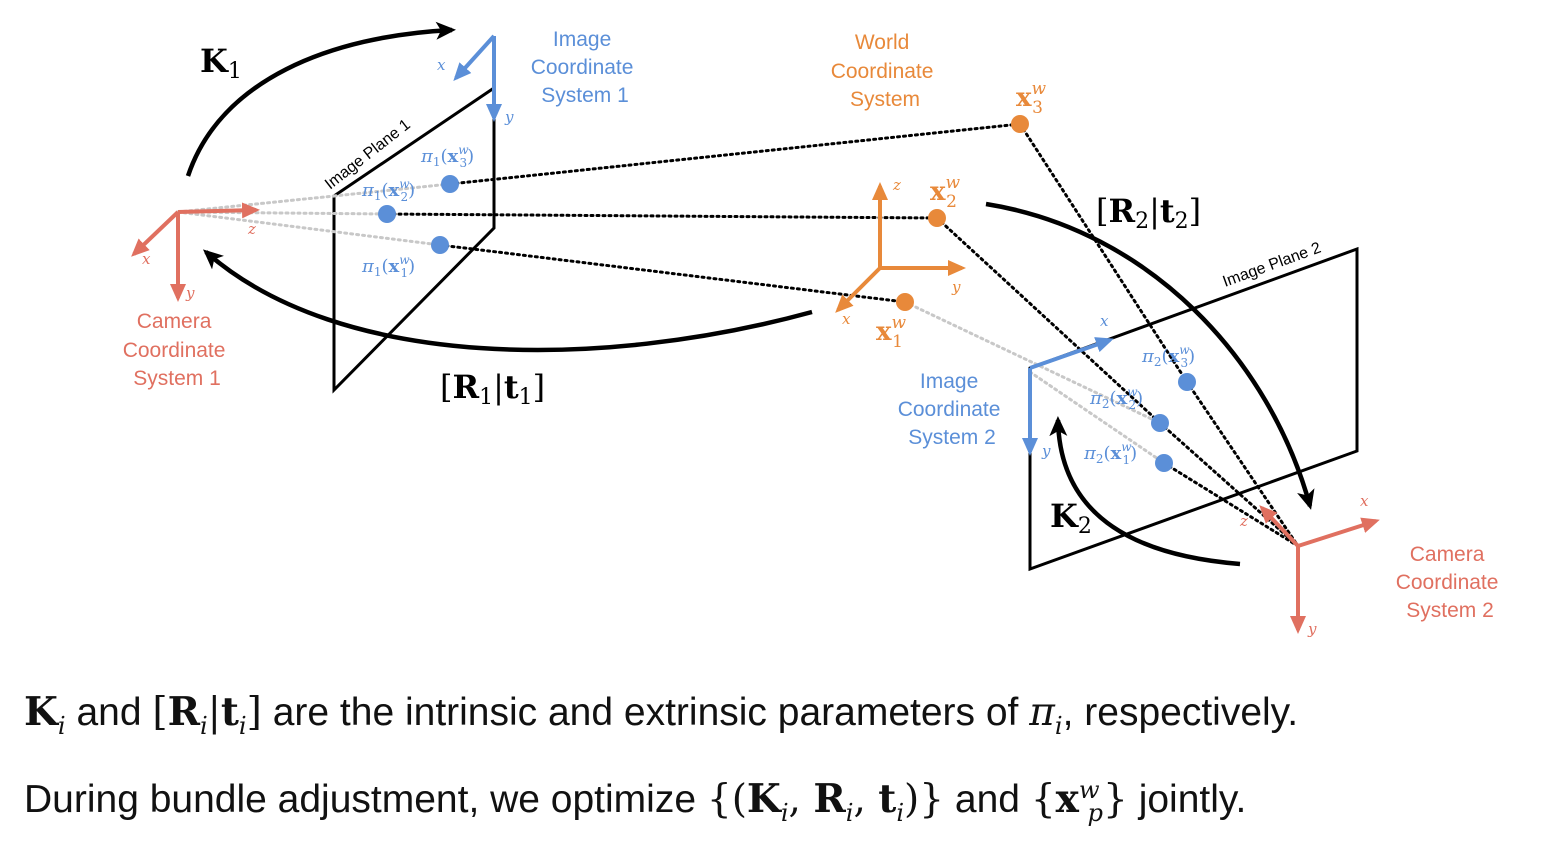  What do you see at coordinates (952, 409) in the screenshot?
I see `image-2-label: Image Coordinate System 2` at bounding box center [952, 409].